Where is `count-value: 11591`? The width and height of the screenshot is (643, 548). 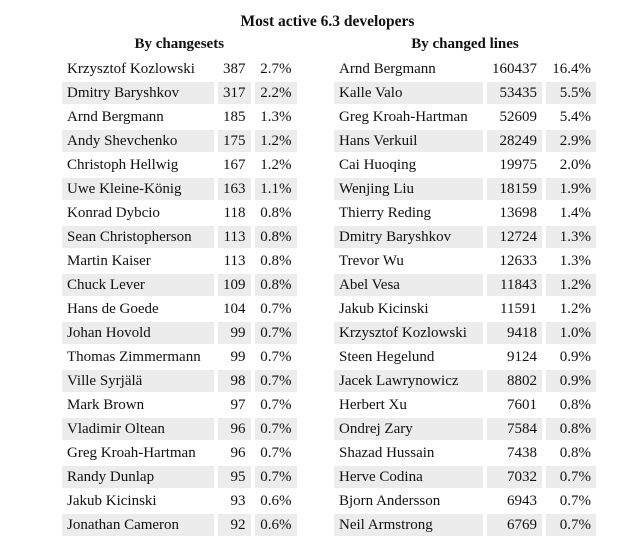 count-value: 11591 is located at coordinates (518, 309).